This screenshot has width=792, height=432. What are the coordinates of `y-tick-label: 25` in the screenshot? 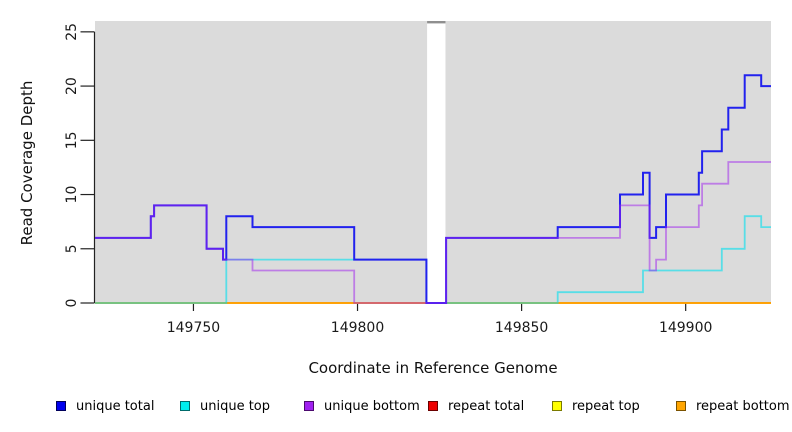 It's located at (72, 32).